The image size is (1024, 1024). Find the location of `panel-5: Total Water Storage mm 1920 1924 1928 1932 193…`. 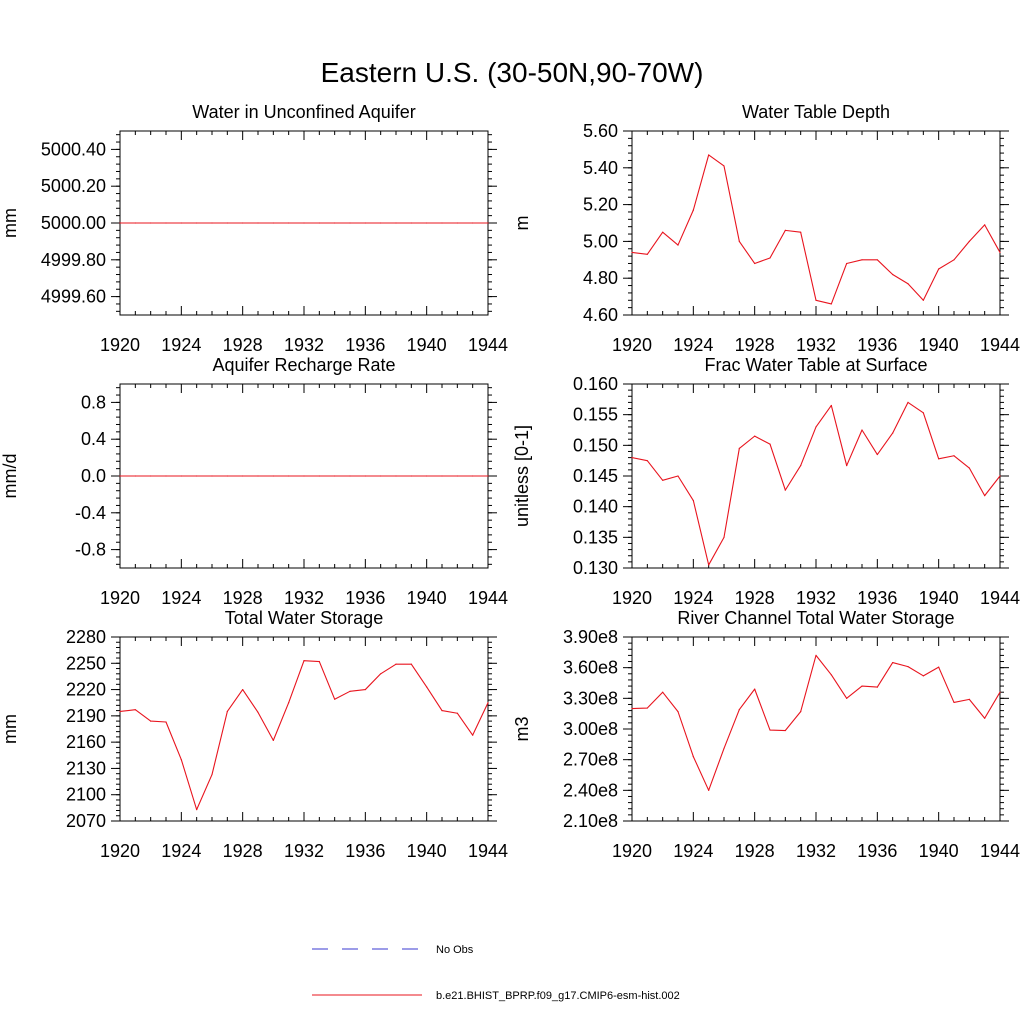

panel-5: Total Water Storage mm 1920 1924 1928 1932 193… is located at coordinates (254, 734).